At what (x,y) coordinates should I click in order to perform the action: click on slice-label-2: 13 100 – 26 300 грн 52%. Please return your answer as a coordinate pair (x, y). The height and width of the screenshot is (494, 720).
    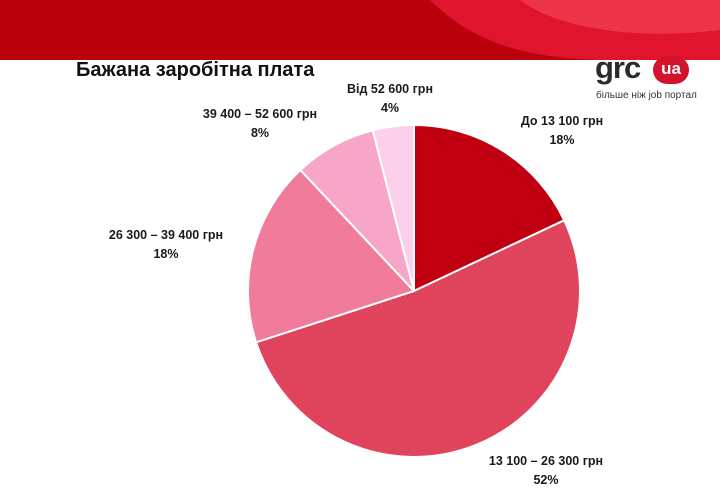
    Looking at the image, I should click on (546, 471).